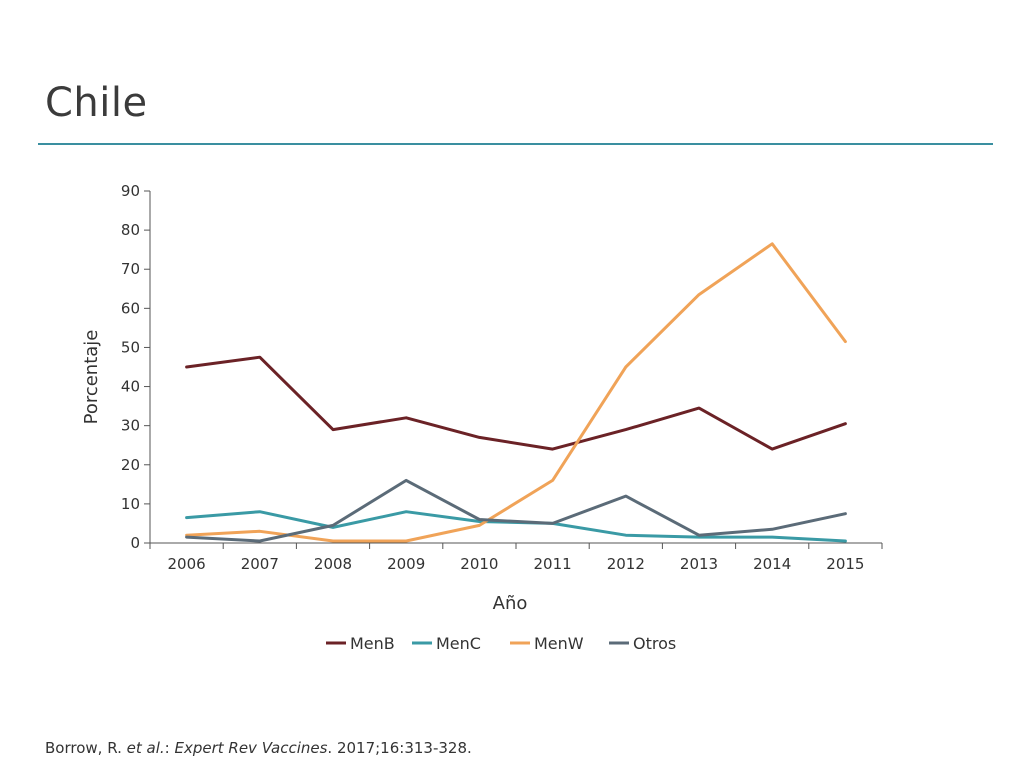  I want to click on slide-title: Chile, so click(96, 103).